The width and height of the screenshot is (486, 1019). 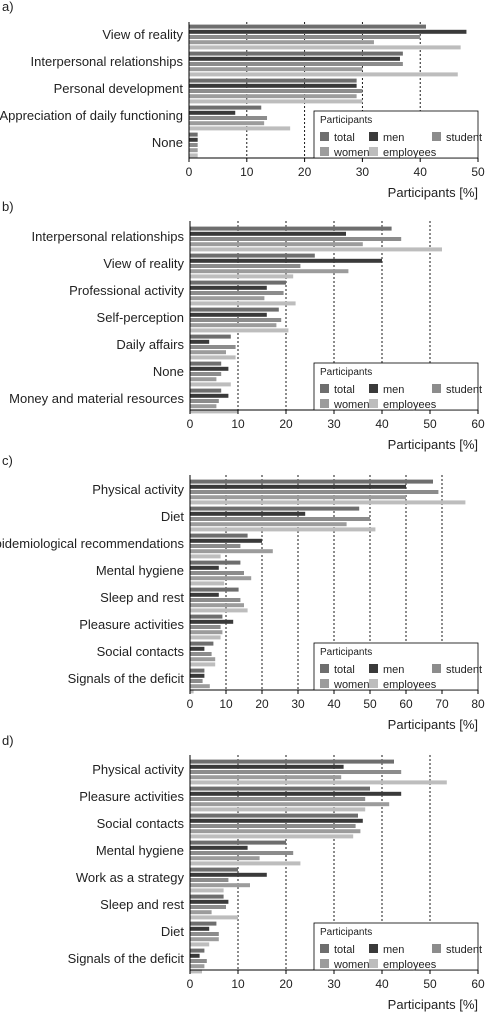 I want to click on category-label: Professional activity, so click(x=126, y=290).